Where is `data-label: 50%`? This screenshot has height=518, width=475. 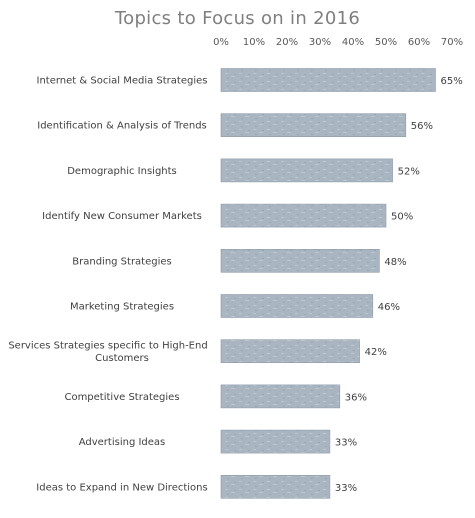 data-label: 50% is located at coordinates (402, 217).